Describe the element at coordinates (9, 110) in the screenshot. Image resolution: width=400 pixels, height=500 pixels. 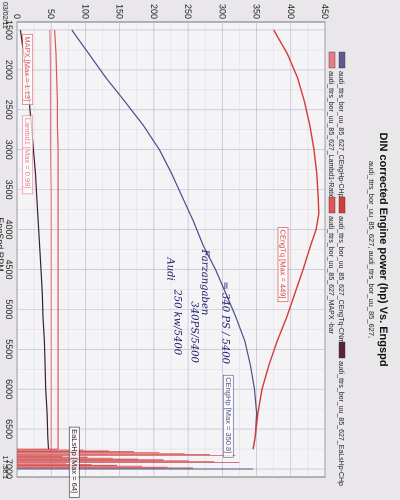
I see `x-tick-label: 2500` at that location.